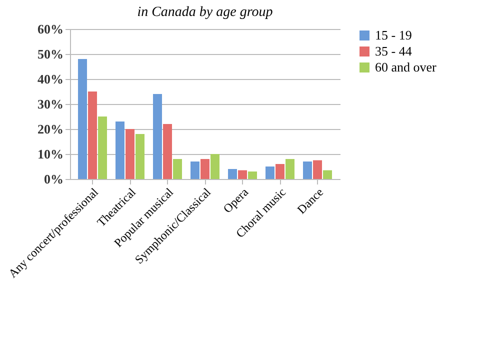  Describe the element at coordinates (51, 29) in the screenshot. I see `y-tick-label: 60%` at that location.